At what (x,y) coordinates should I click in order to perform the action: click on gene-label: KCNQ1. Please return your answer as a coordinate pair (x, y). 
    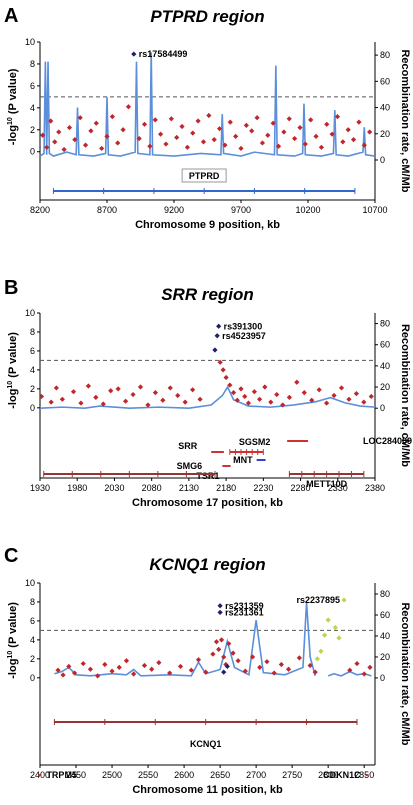
    Looking at the image, I should click on (206, 744).